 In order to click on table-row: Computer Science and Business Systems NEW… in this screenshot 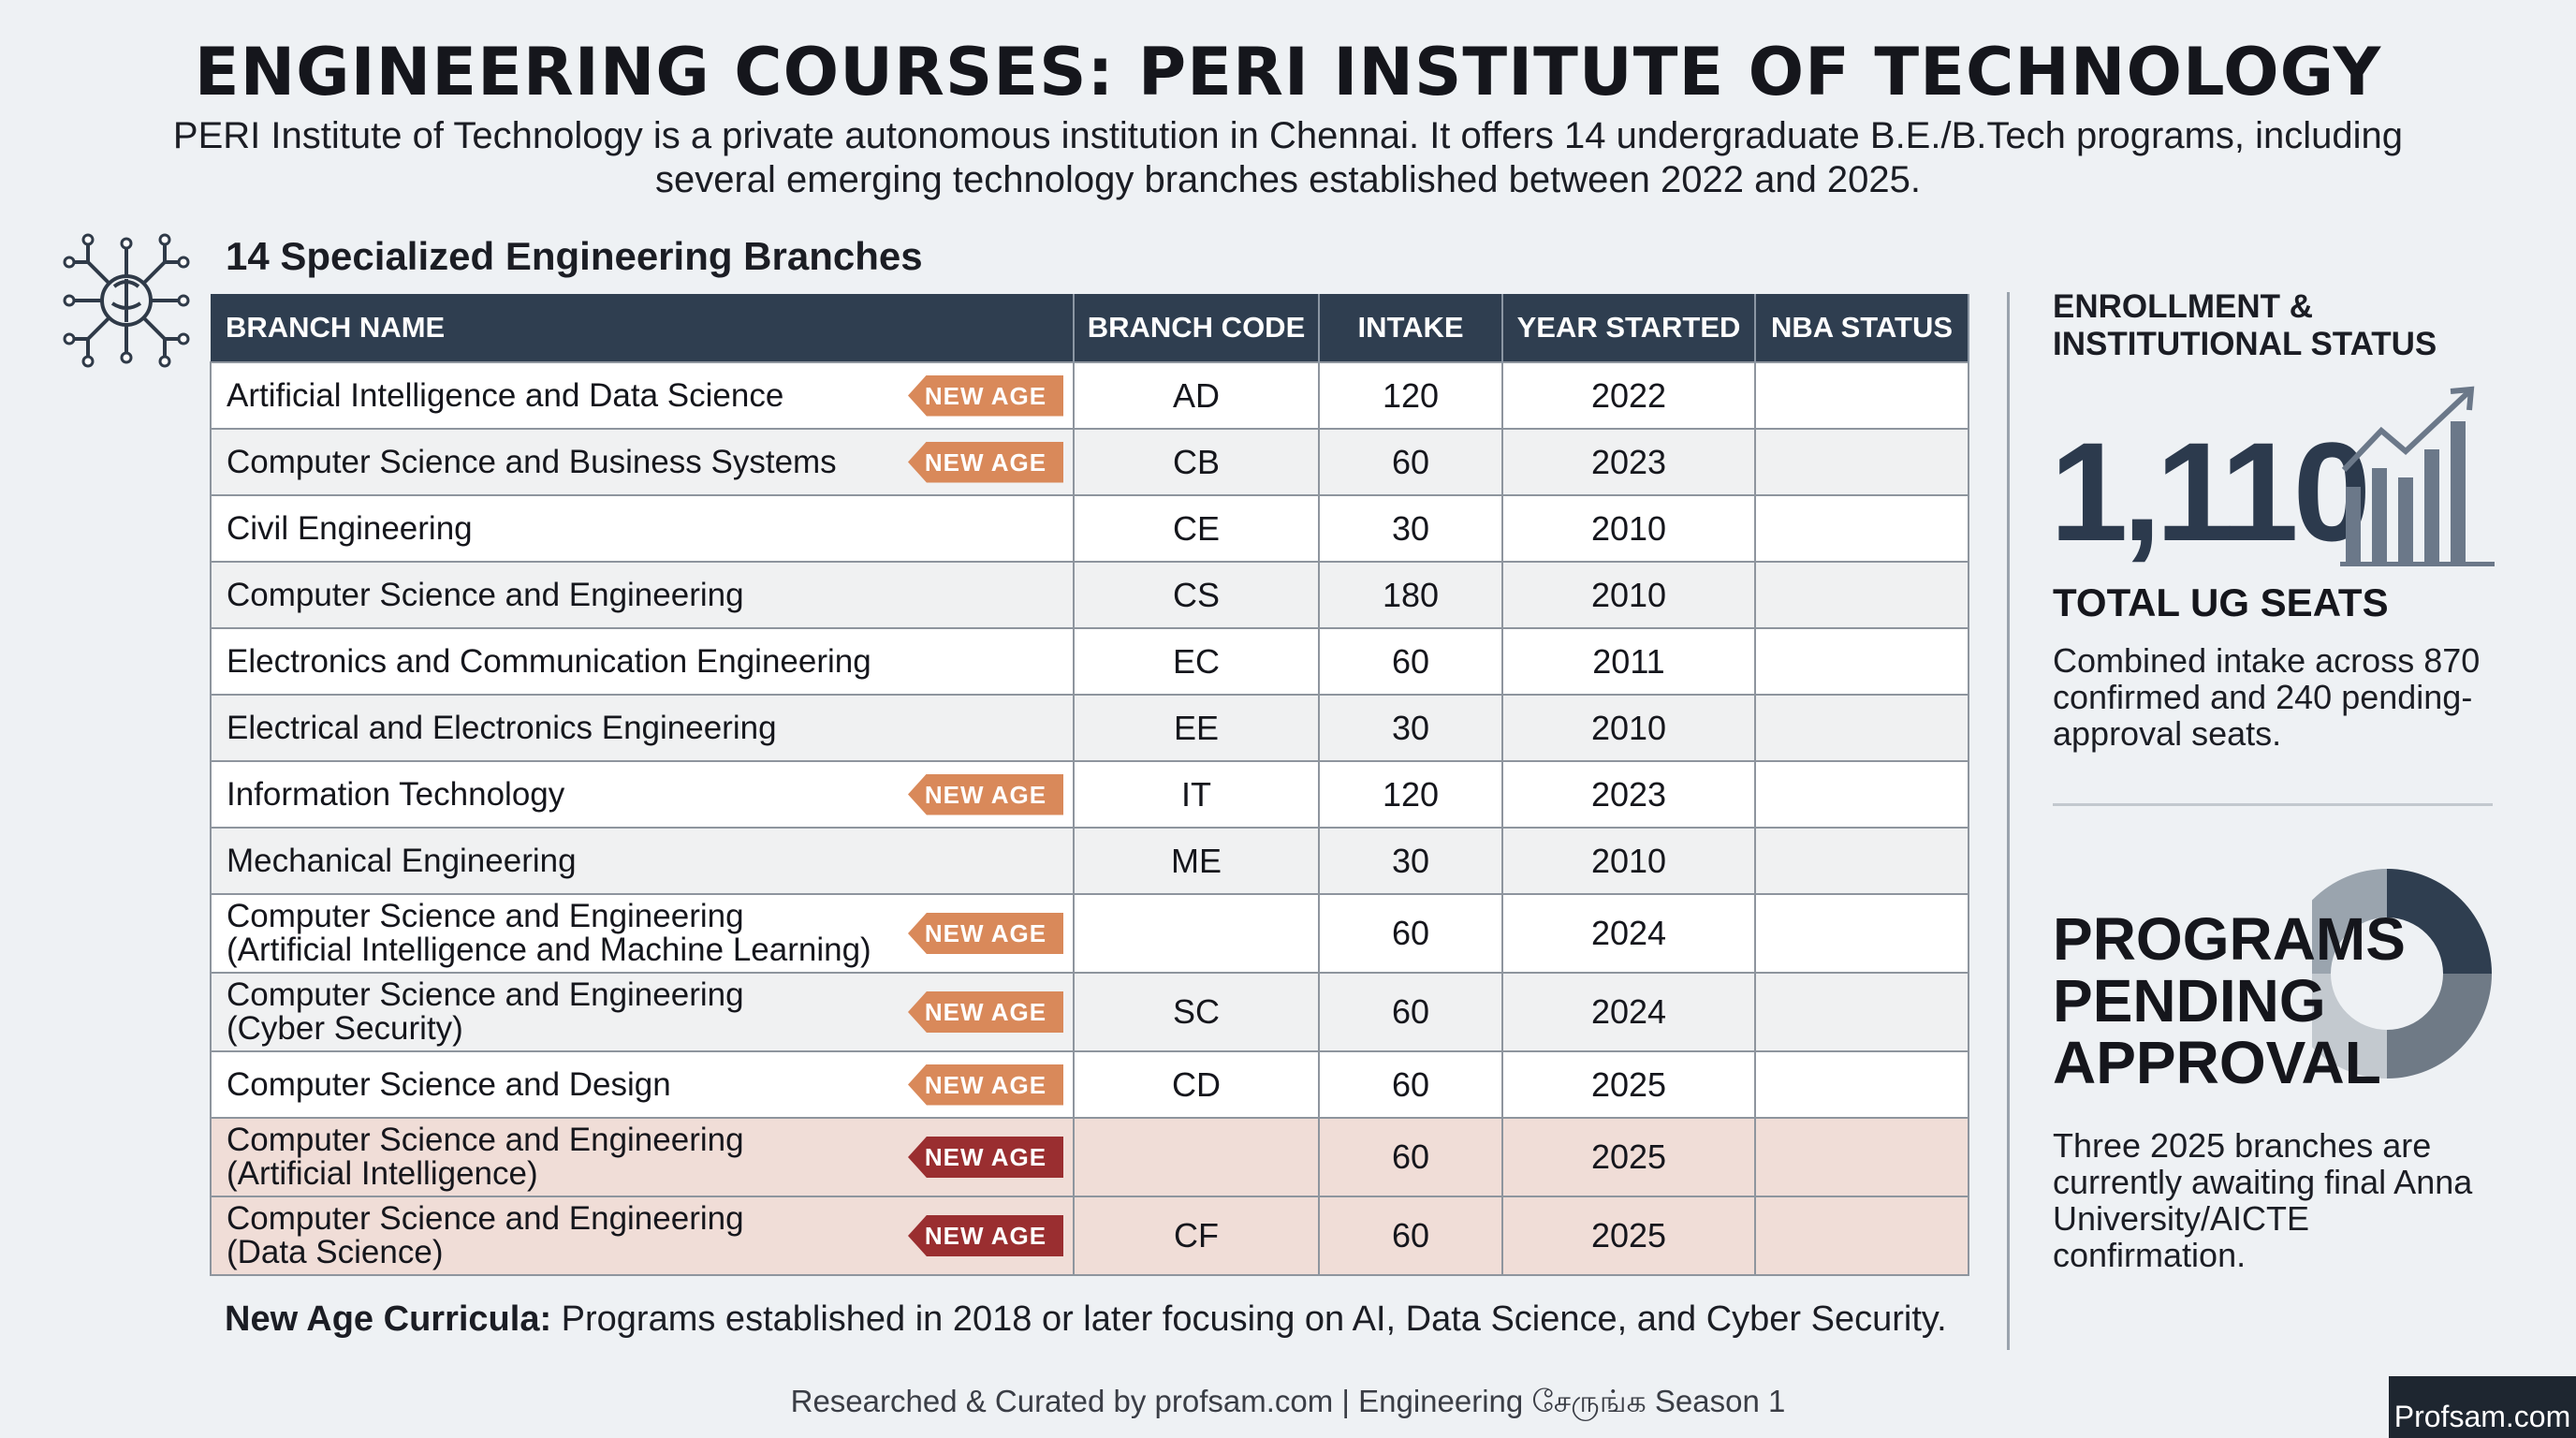, I will do `click(1089, 462)`.